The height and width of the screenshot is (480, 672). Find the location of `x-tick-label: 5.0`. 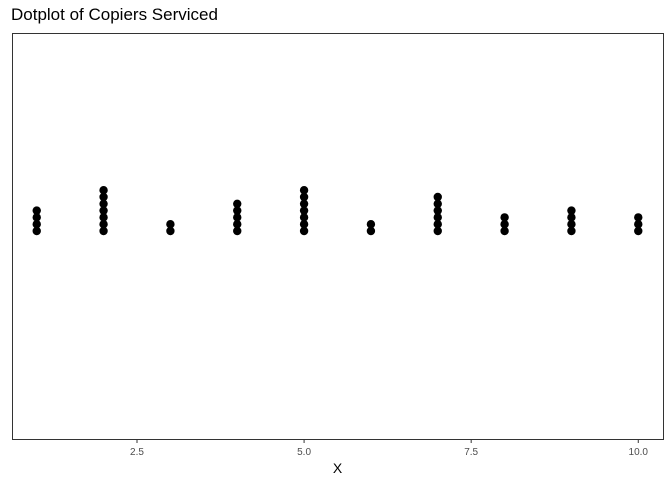

x-tick-label: 5.0 is located at coordinates (304, 452).